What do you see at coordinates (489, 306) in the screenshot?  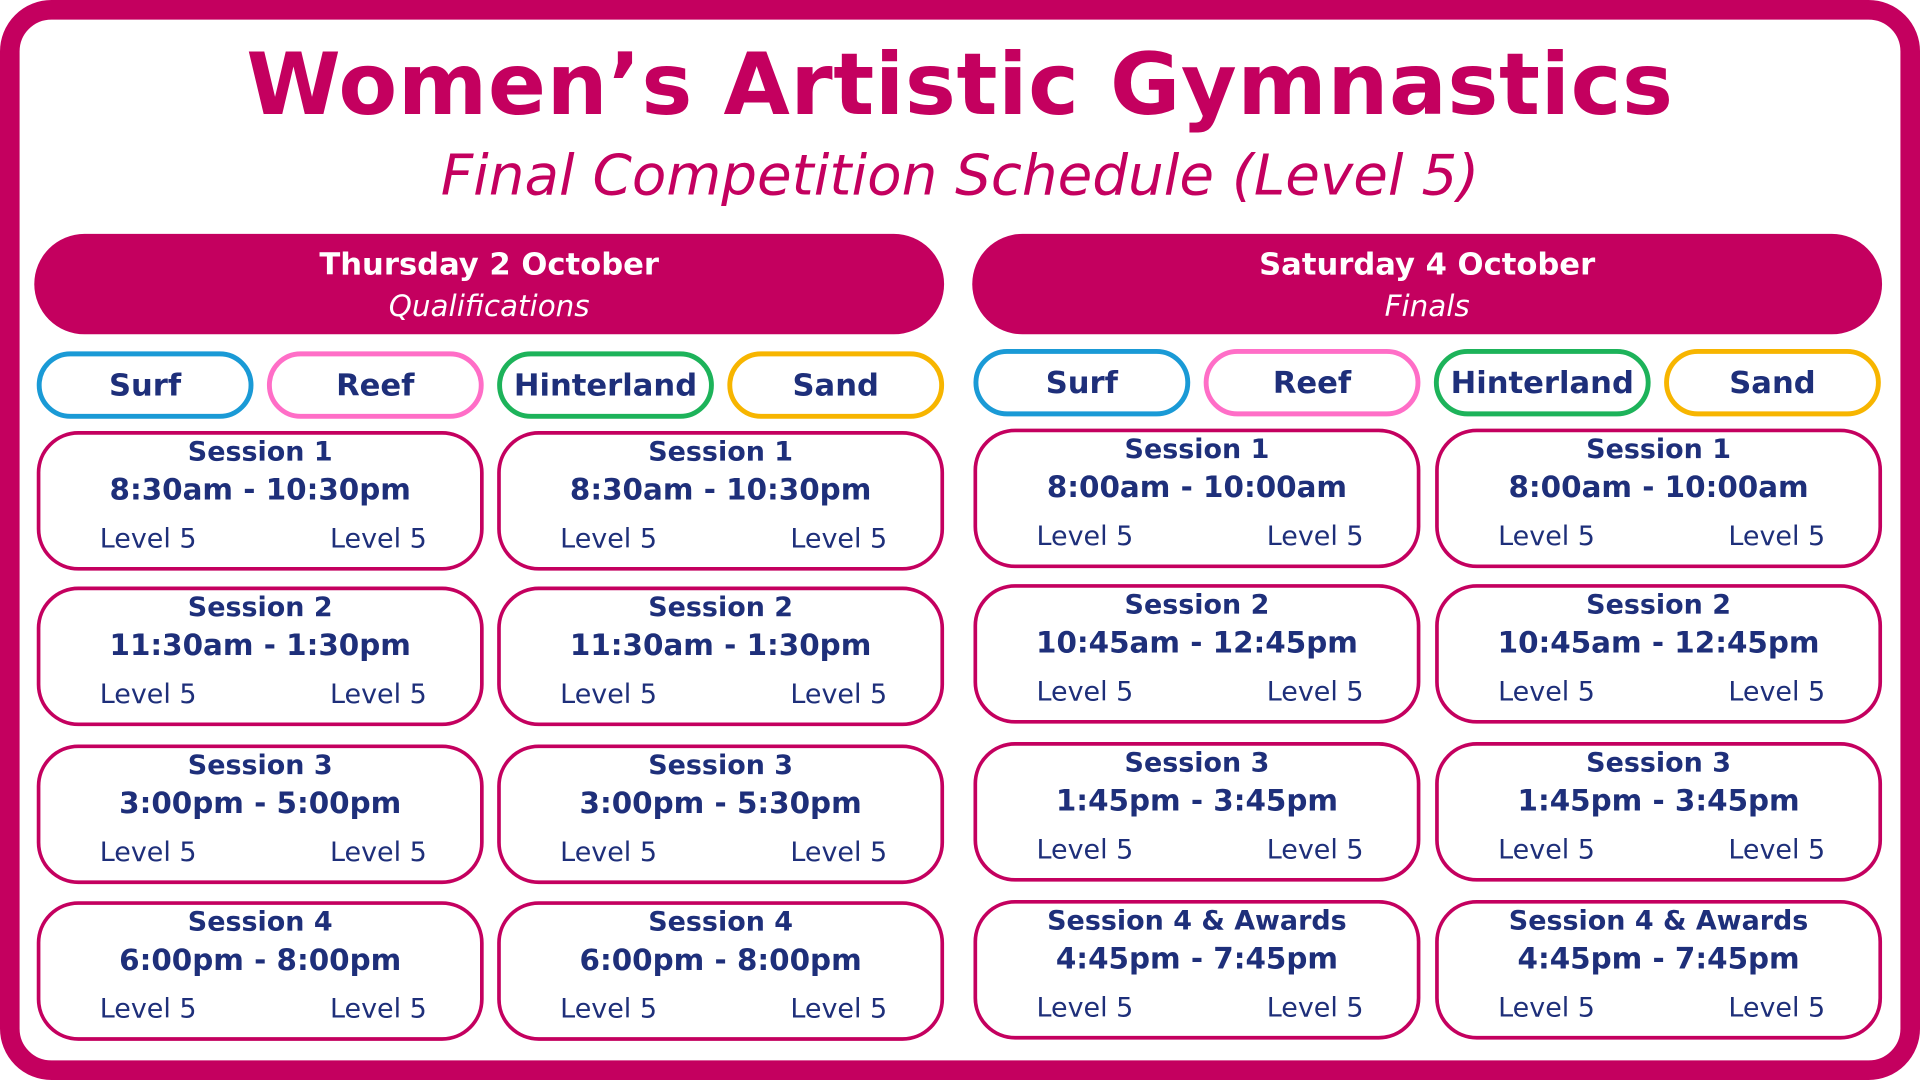 I see `day-stage: Qualifications` at bounding box center [489, 306].